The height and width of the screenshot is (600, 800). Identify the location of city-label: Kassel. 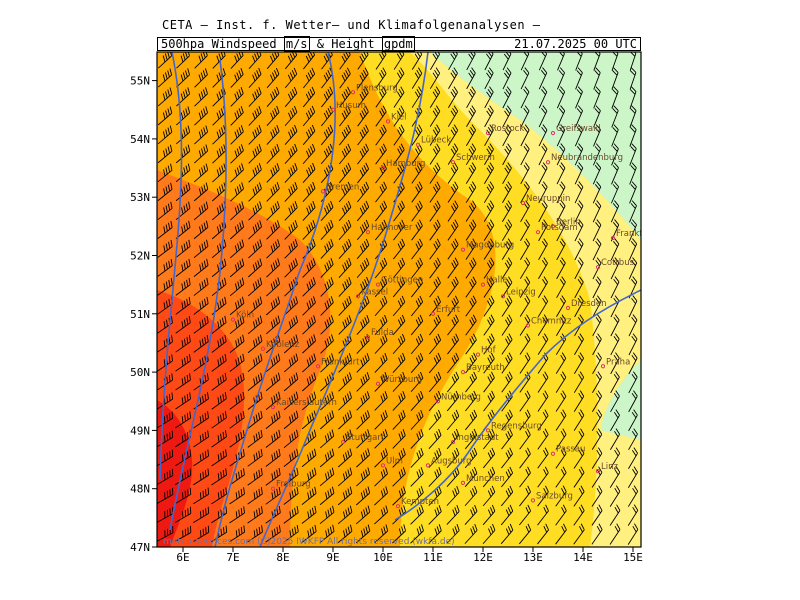
(374, 292).